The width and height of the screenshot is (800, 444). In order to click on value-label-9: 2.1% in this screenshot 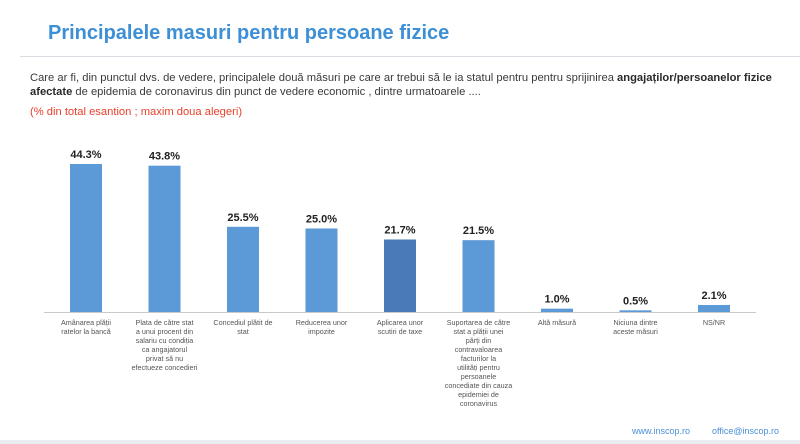, I will do `click(713, 296)`.